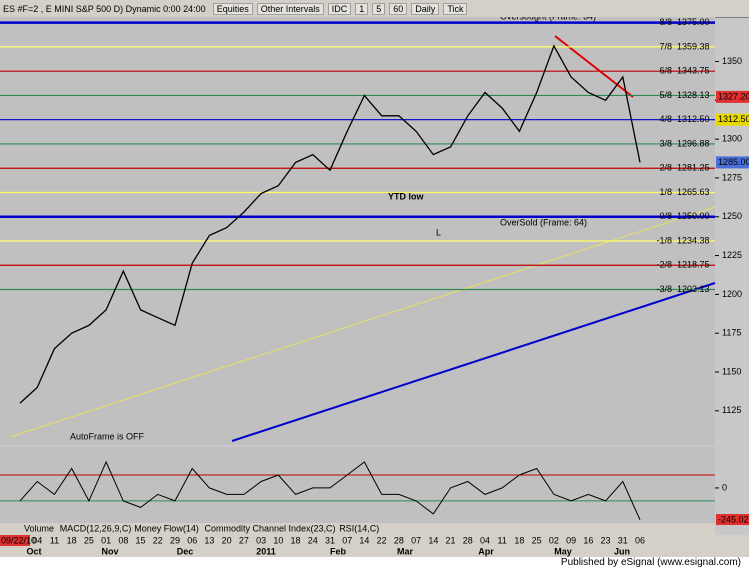 This screenshot has height=570, width=749. What do you see at coordinates (374, 546) in the screenshot?
I see `x-axis` at bounding box center [374, 546].